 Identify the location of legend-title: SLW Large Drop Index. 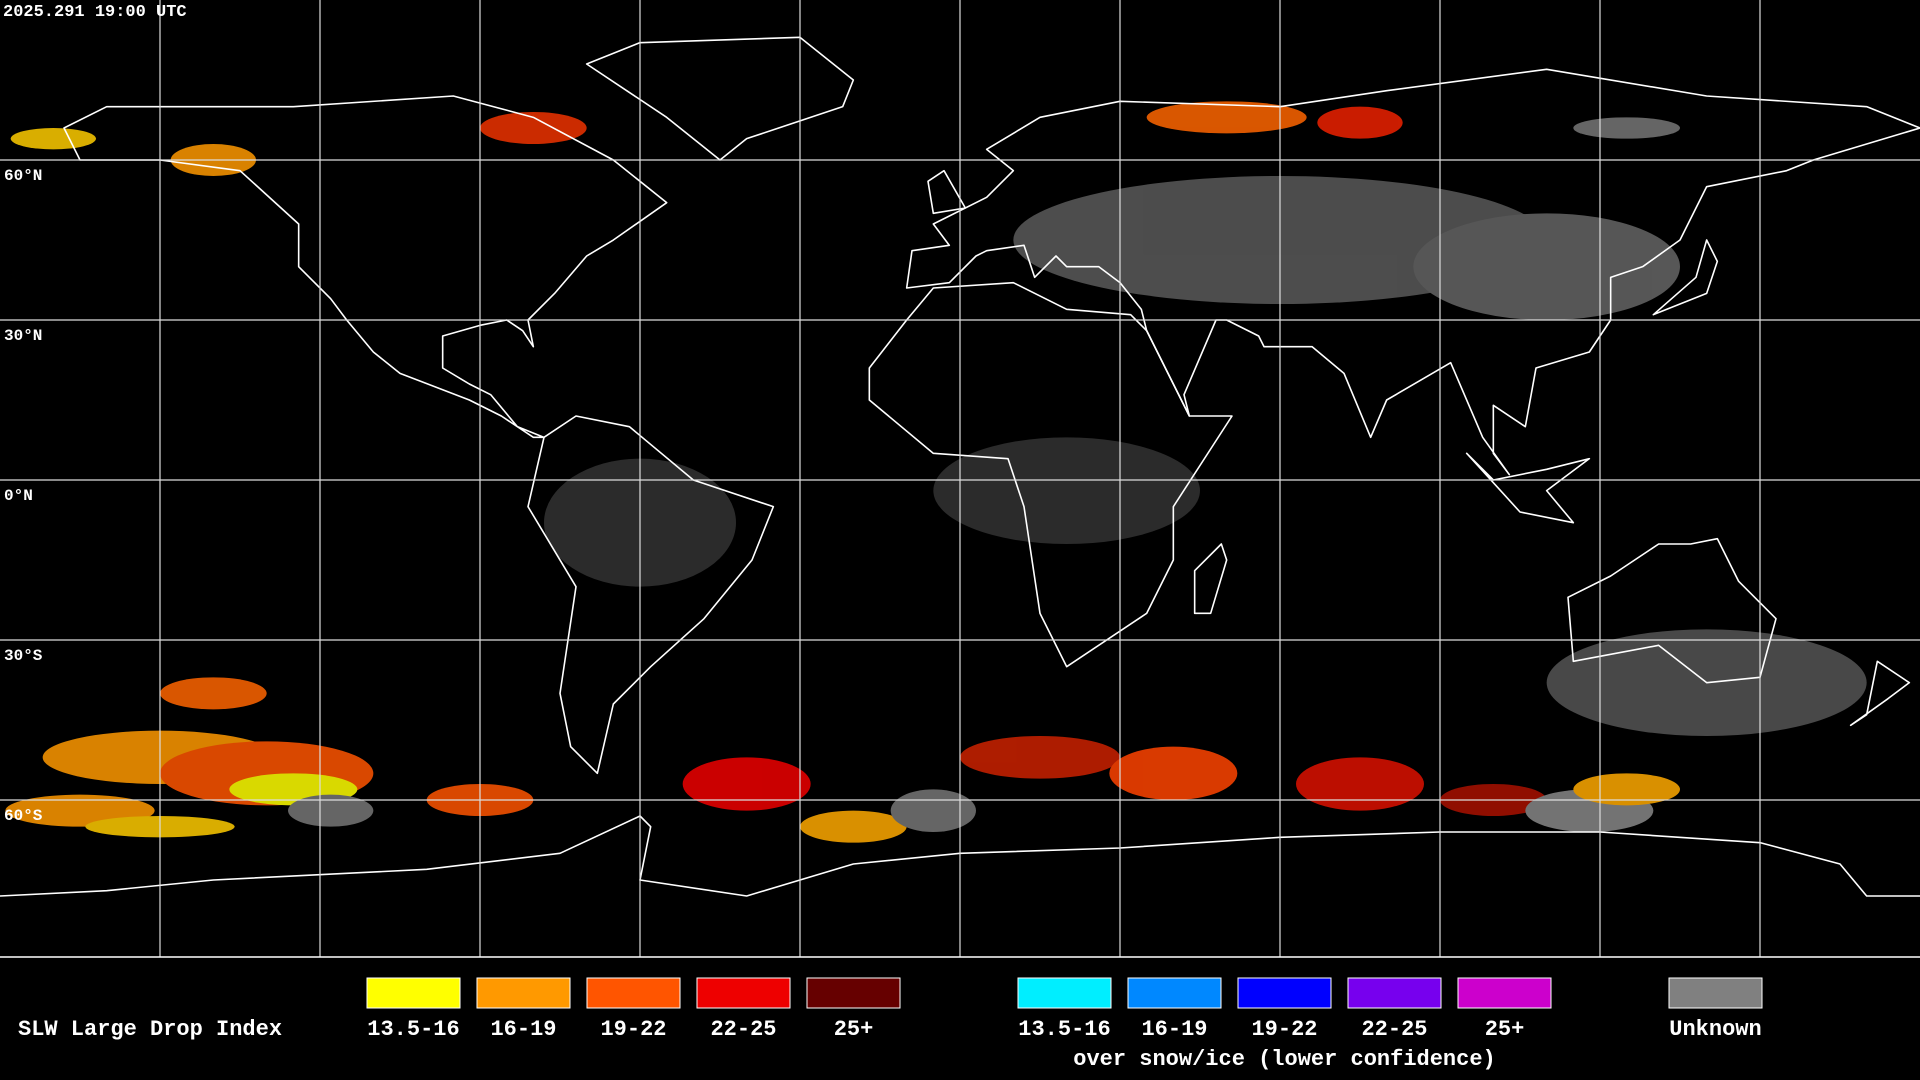
(150, 1029).